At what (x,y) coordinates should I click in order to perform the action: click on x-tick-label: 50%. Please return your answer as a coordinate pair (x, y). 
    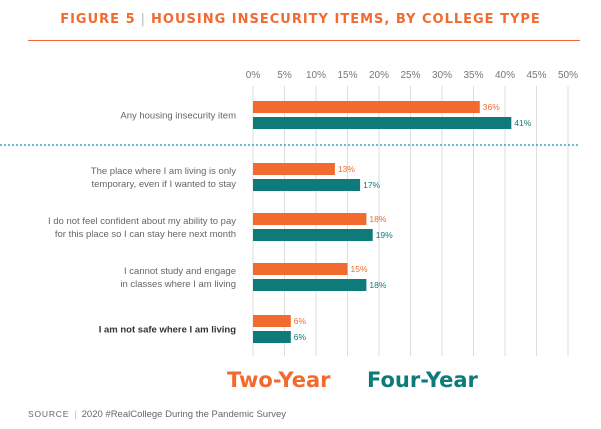
    Looking at the image, I should click on (568, 75).